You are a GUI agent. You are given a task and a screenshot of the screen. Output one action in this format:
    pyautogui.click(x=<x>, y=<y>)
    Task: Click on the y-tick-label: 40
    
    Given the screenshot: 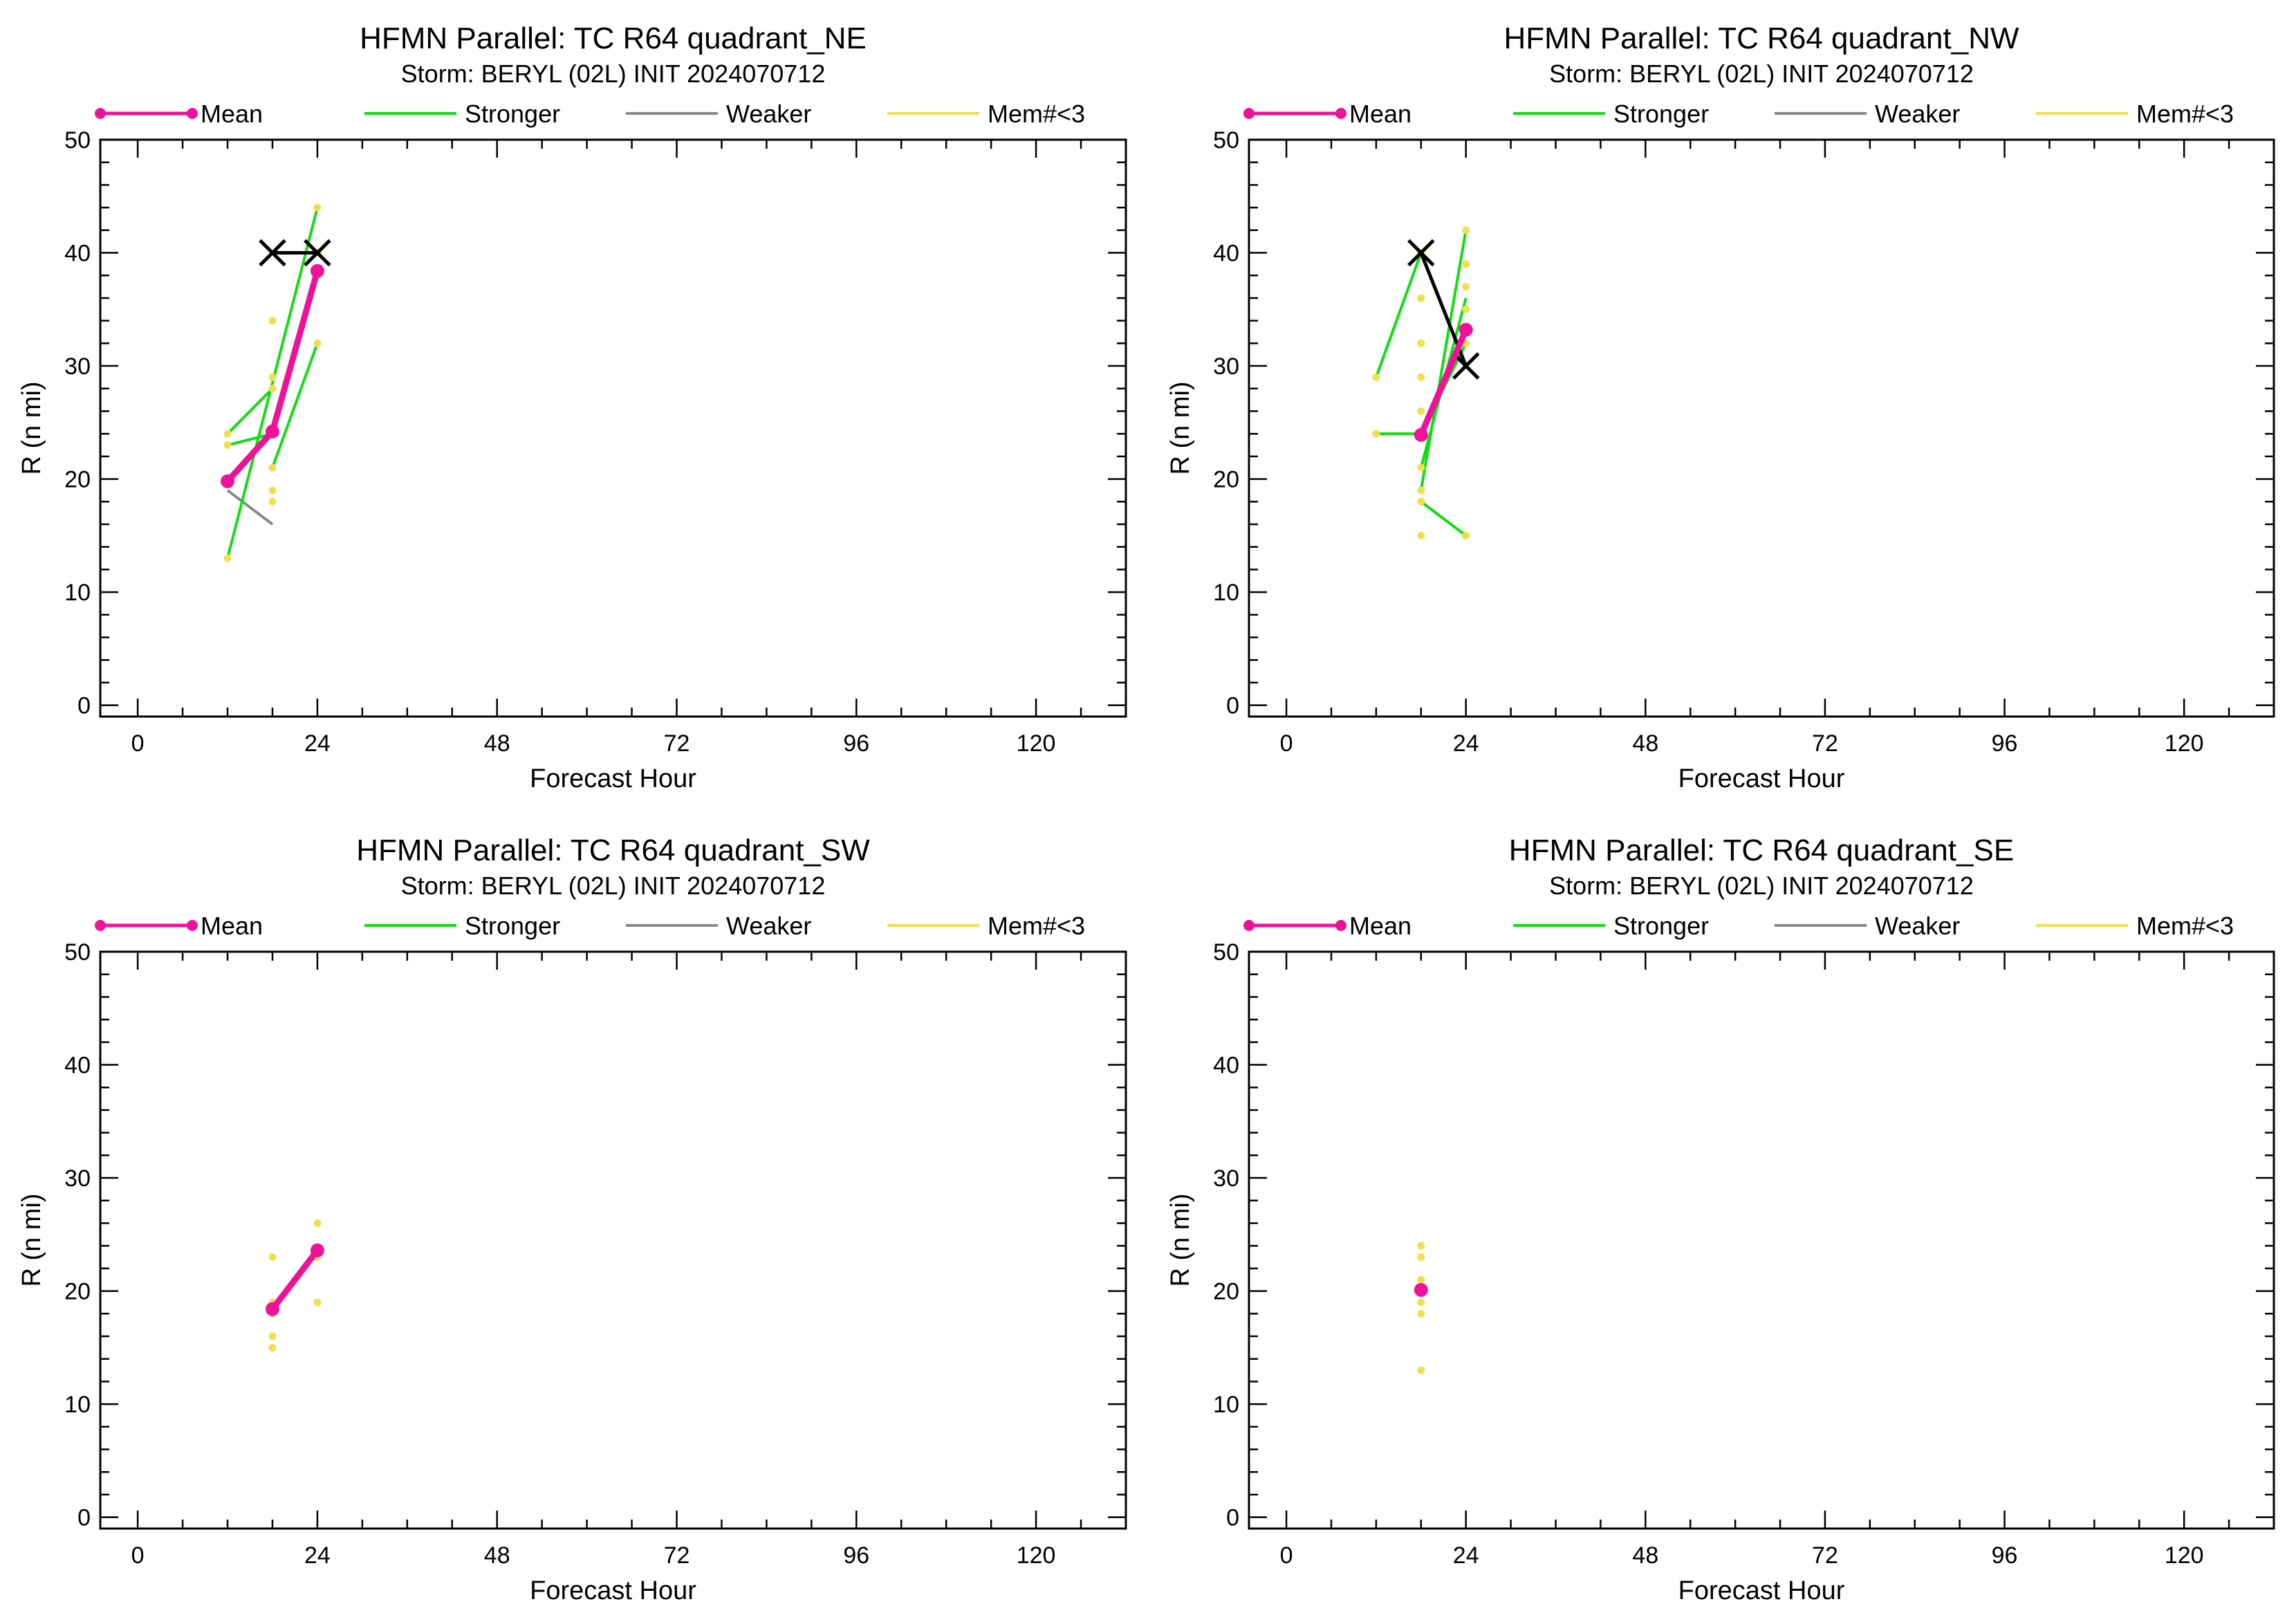 What is the action you would take?
    pyautogui.click(x=78, y=254)
    